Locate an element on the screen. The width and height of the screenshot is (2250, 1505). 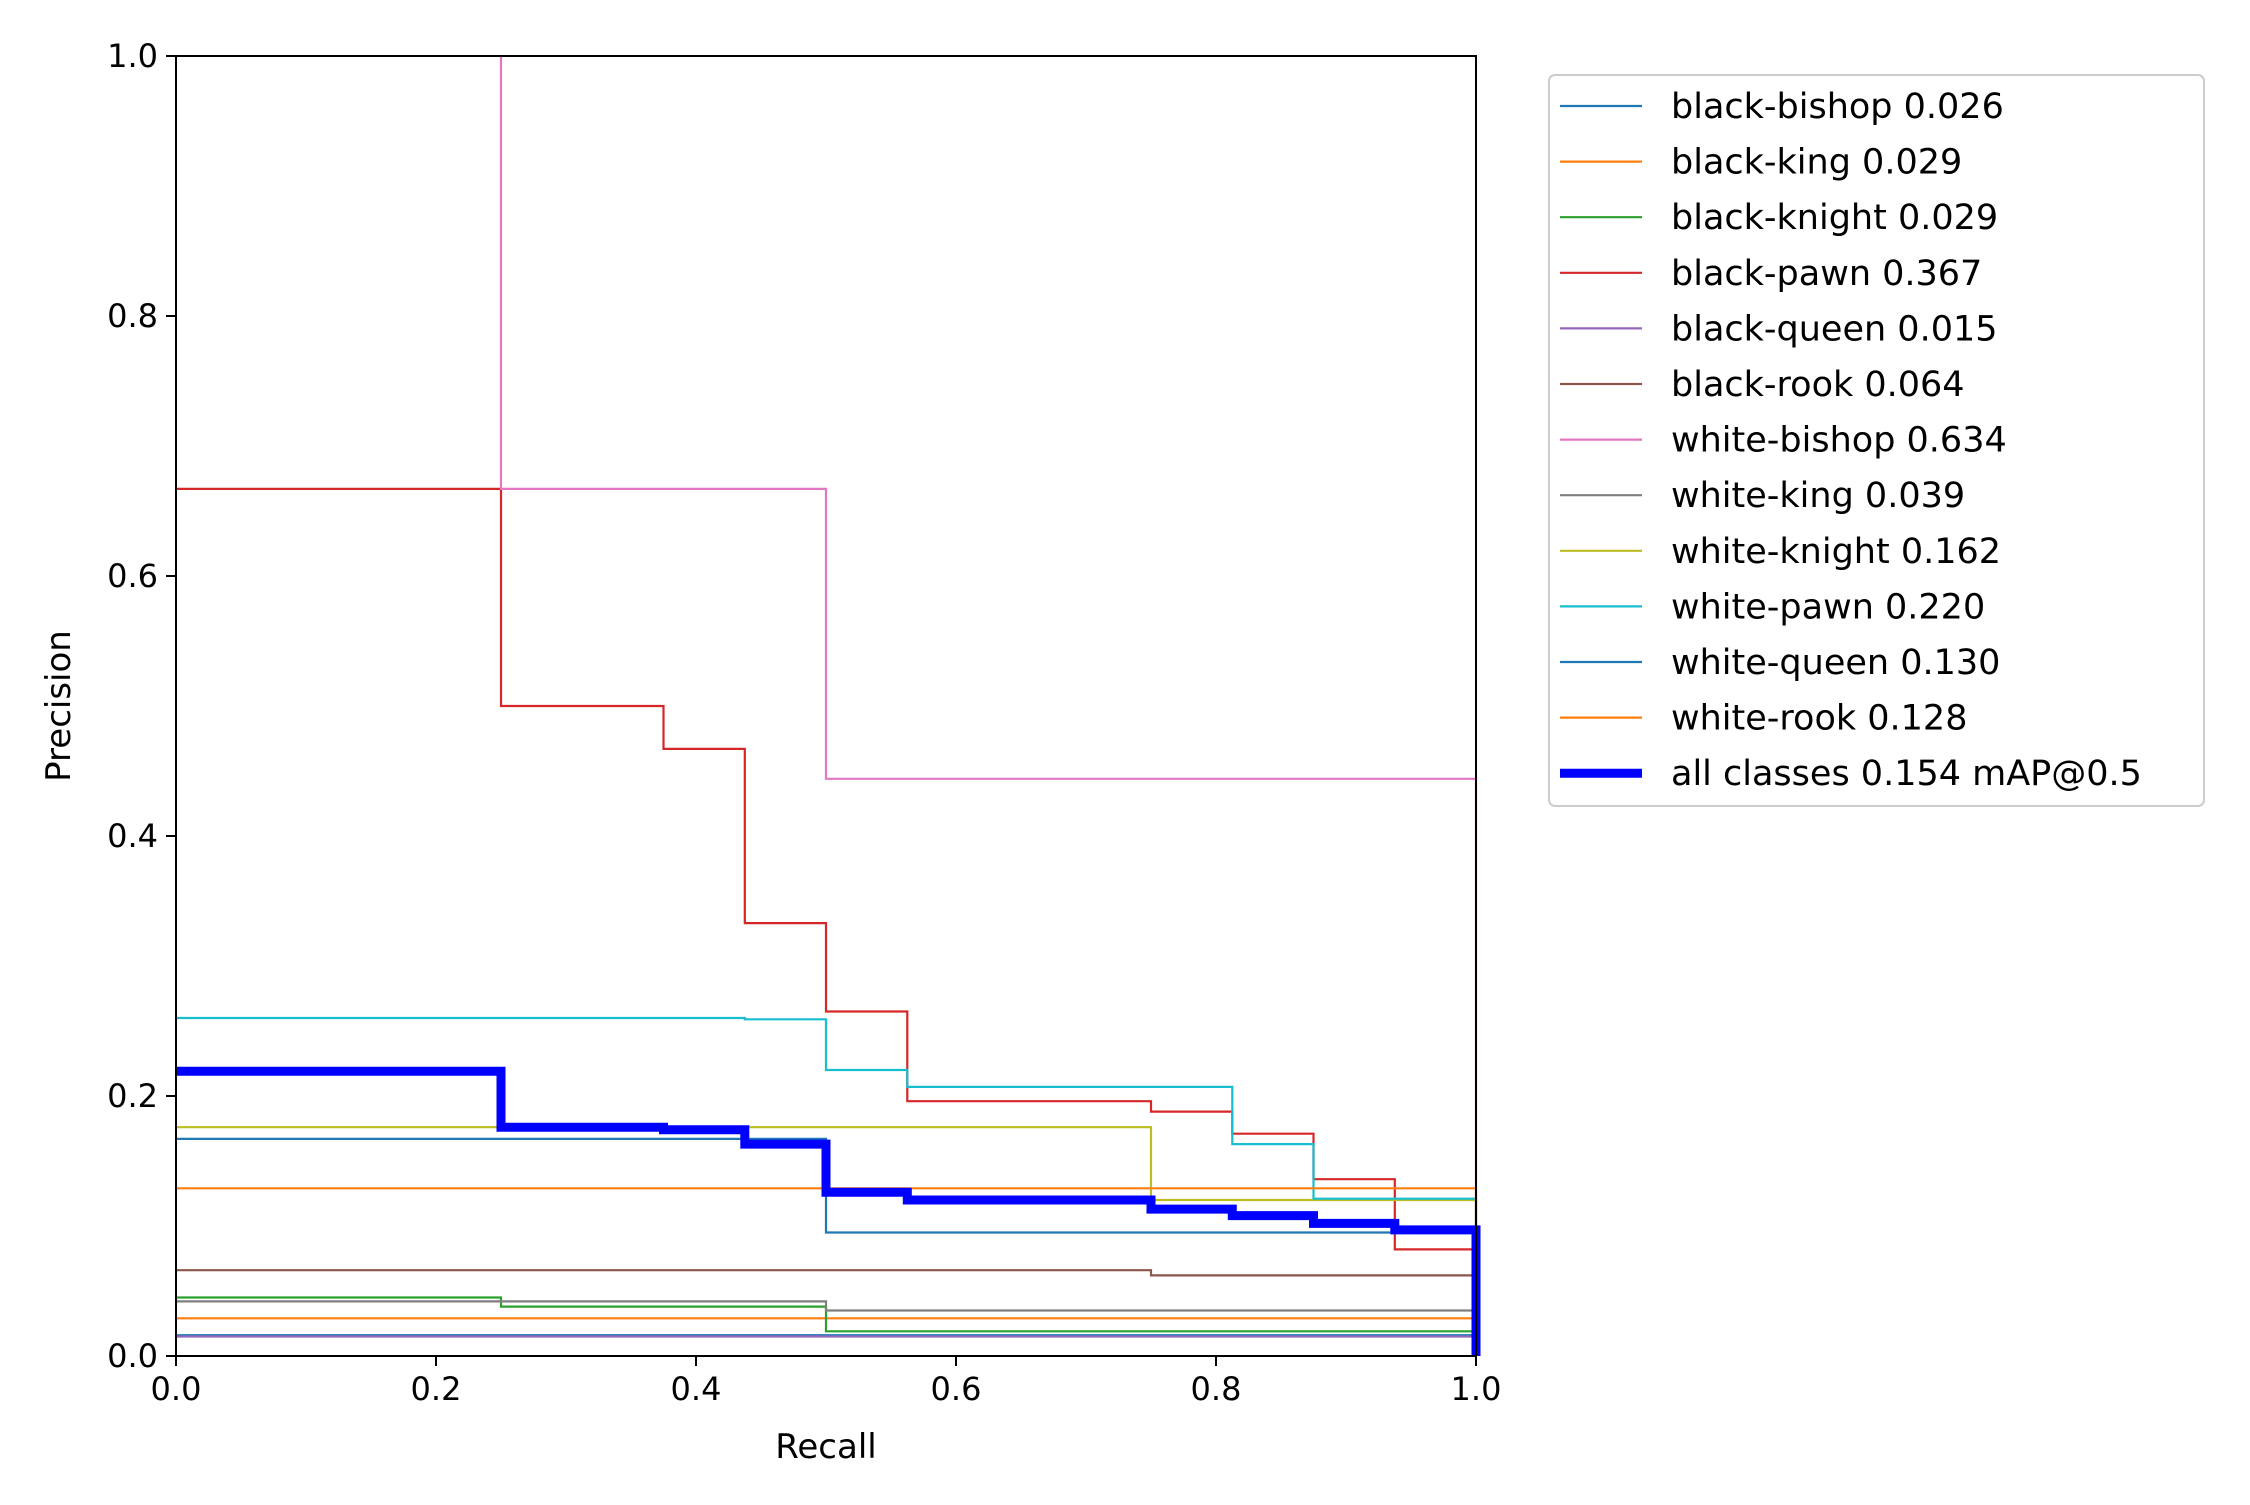
legend-label-black-king: black-king 0.029 is located at coordinates (1816, 163).